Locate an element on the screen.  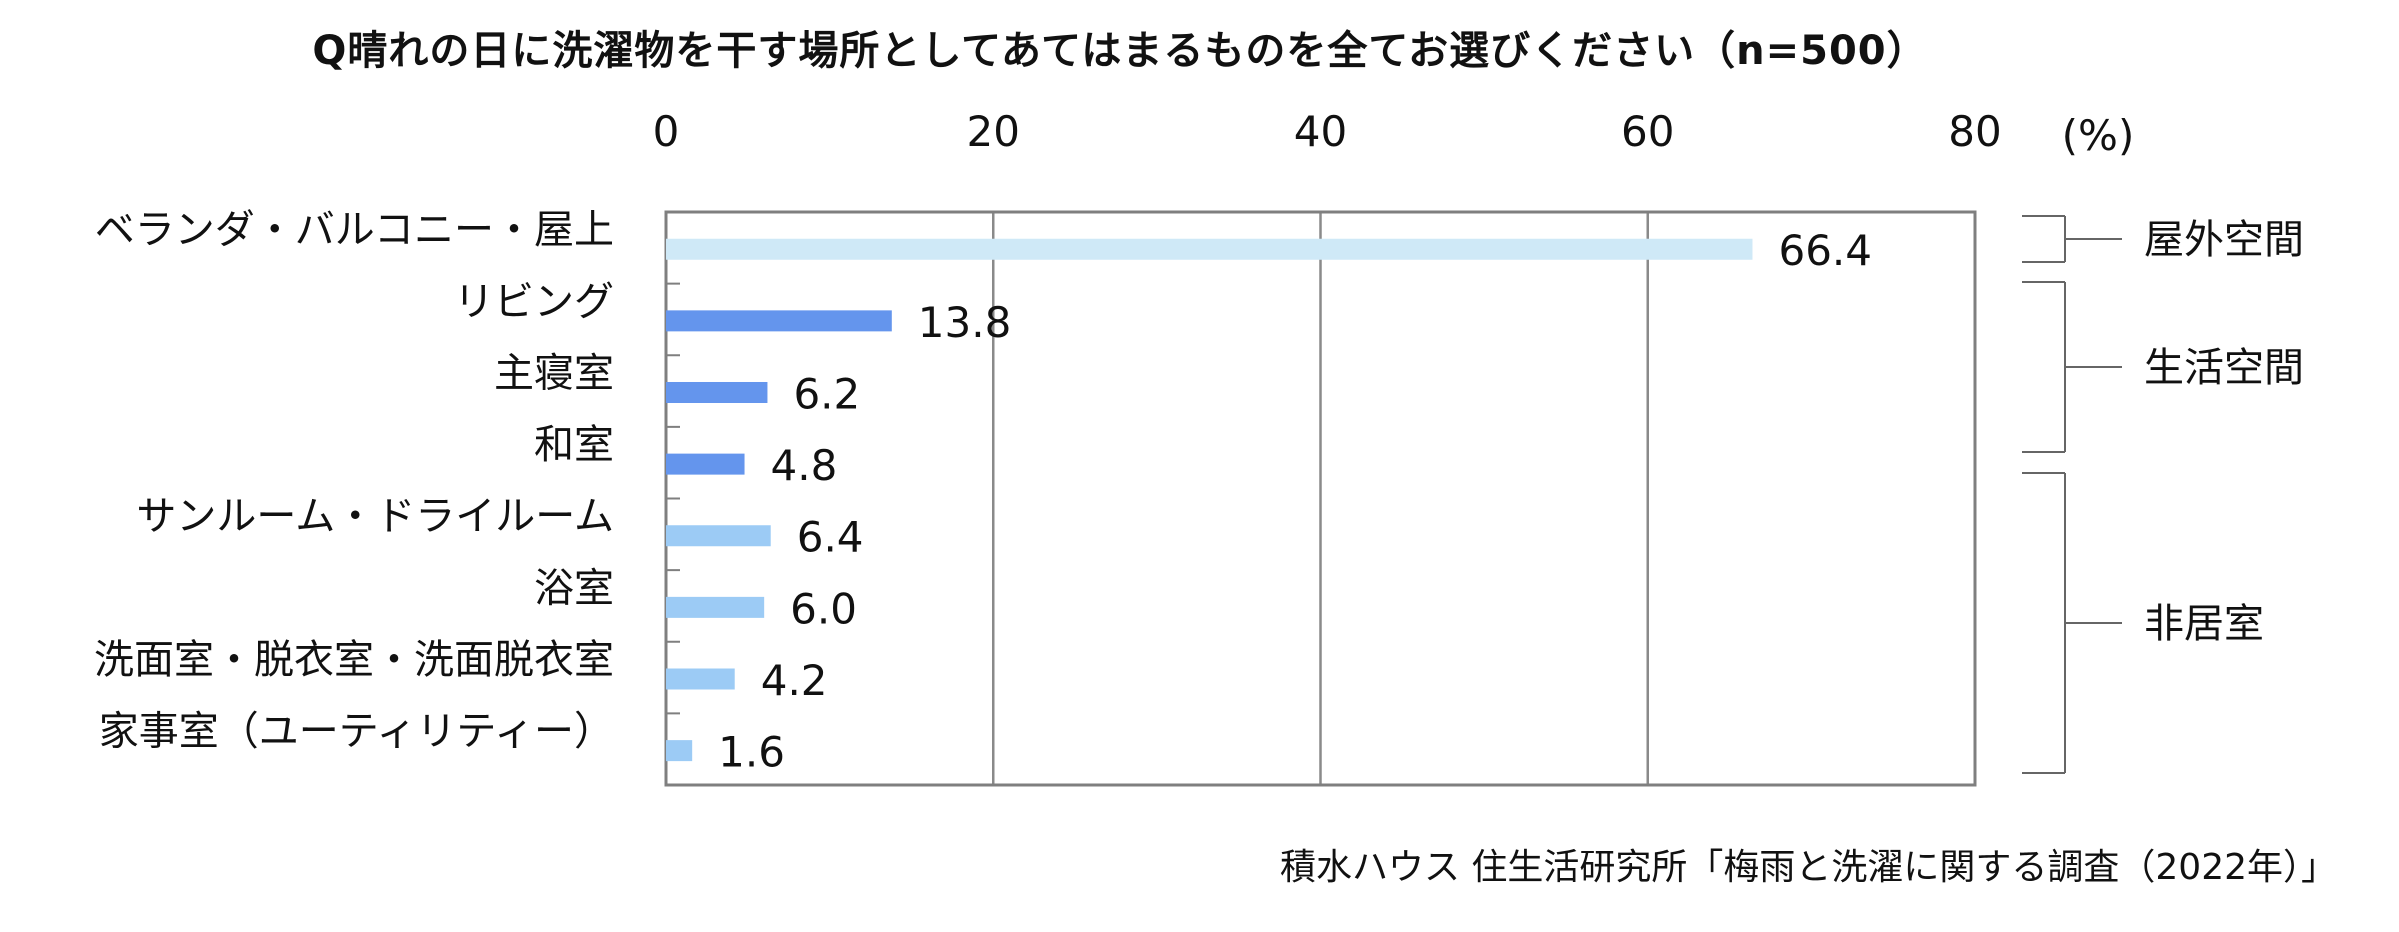
category-label: 家事室（ユーティリティー） is located at coordinates (356, 732).